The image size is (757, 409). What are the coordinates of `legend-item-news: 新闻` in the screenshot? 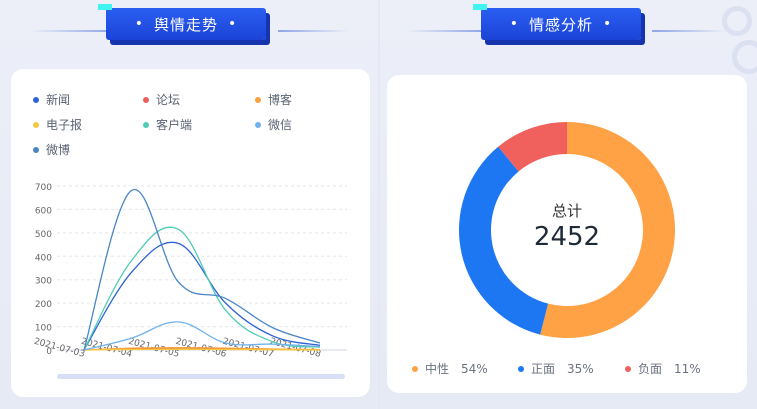 It's located at (51, 99).